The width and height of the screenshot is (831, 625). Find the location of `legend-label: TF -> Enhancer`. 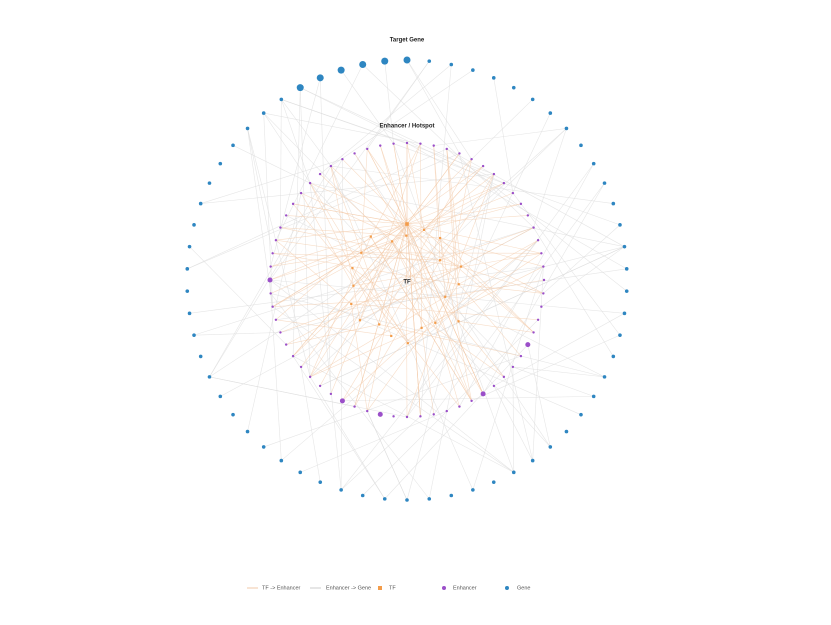

legend-label: TF -> Enhancer is located at coordinates (281, 588).